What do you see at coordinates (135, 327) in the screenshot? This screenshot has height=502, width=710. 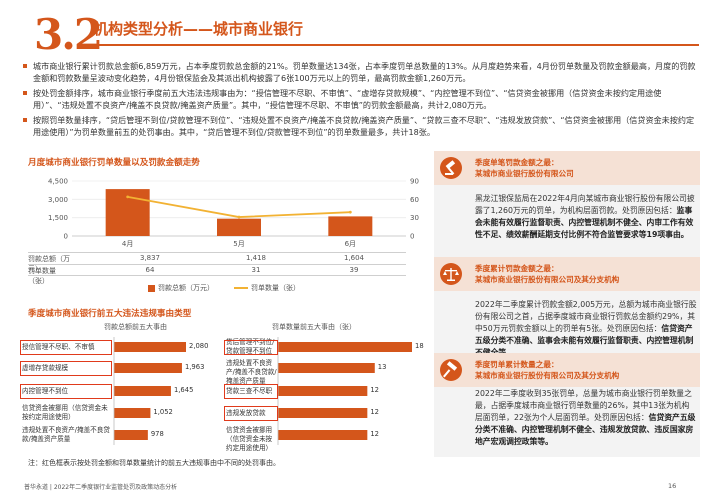 I see `left-hbar-title: 罚款总额前五大事由` at bounding box center [135, 327].